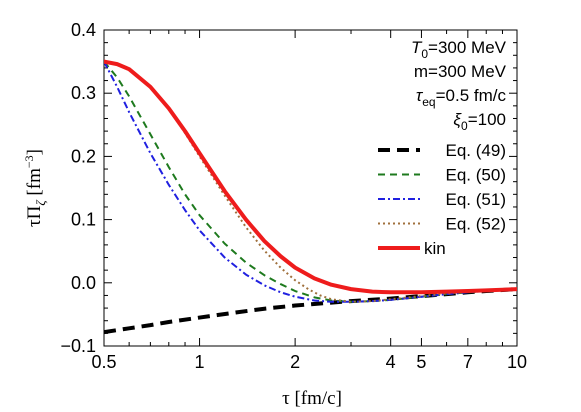  Describe the element at coordinates (83, 156) in the screenshot. I see `y-tick-label: 0.2` at that location.